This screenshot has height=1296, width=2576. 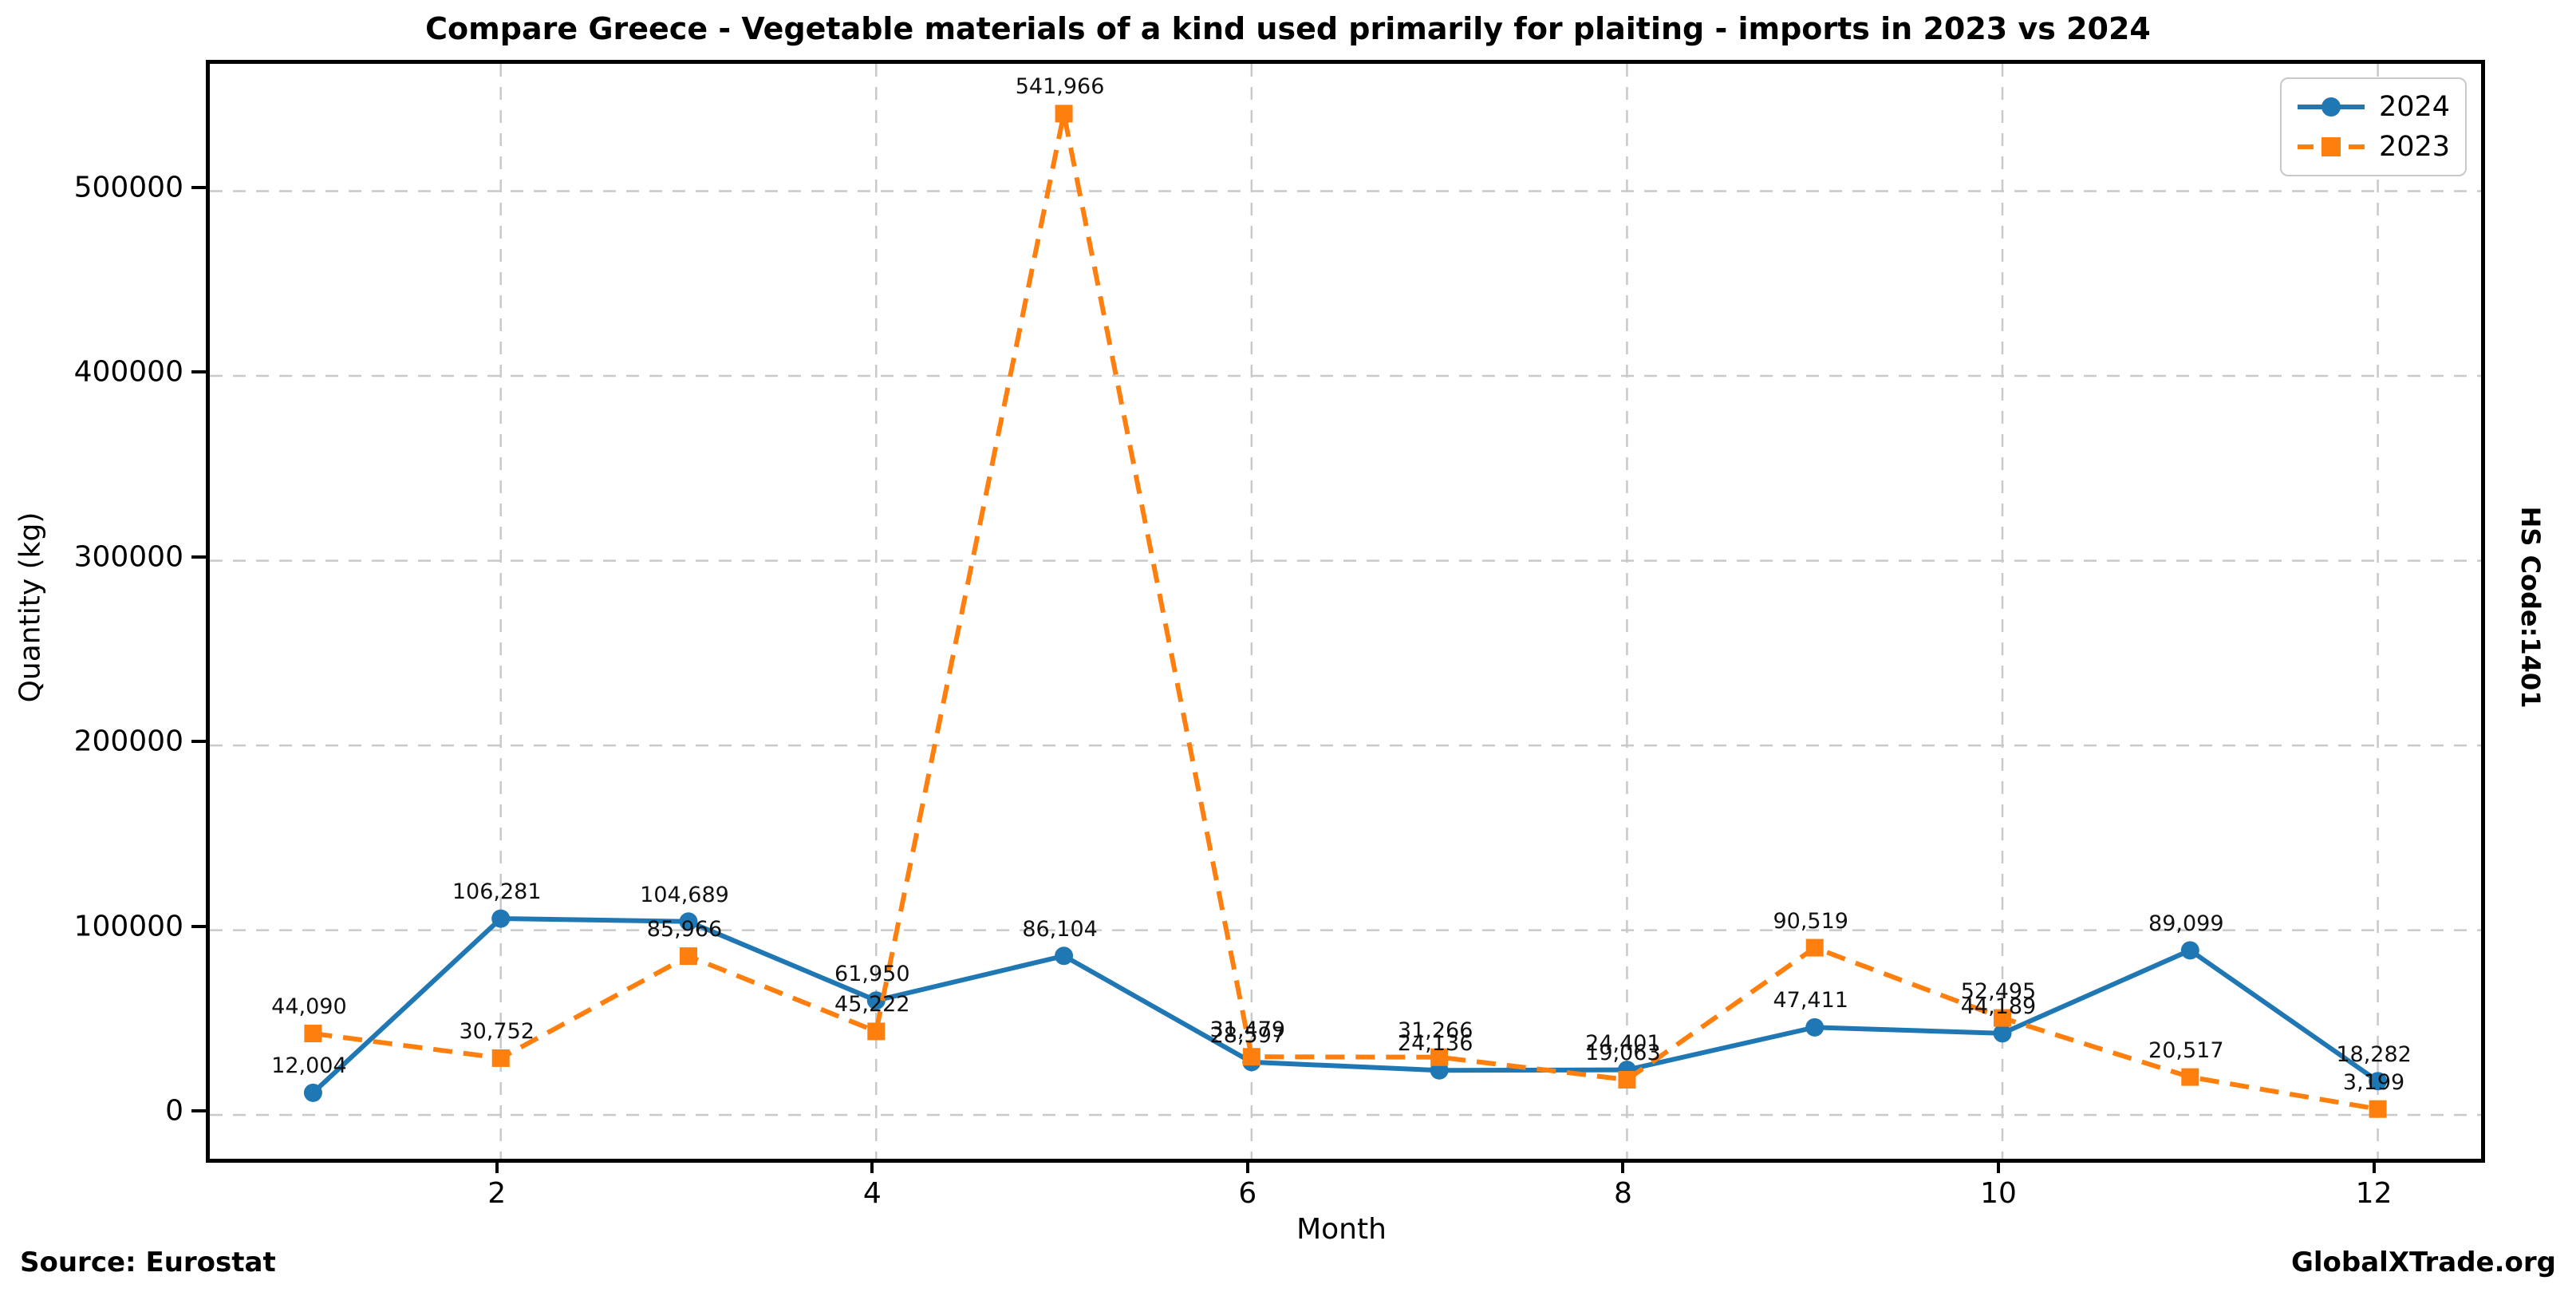 What do you see at coordinates (2374, 1054) in the screenshot?
I see `data-point-label-2024: 18,282` at bounding box center [2374, 1054].